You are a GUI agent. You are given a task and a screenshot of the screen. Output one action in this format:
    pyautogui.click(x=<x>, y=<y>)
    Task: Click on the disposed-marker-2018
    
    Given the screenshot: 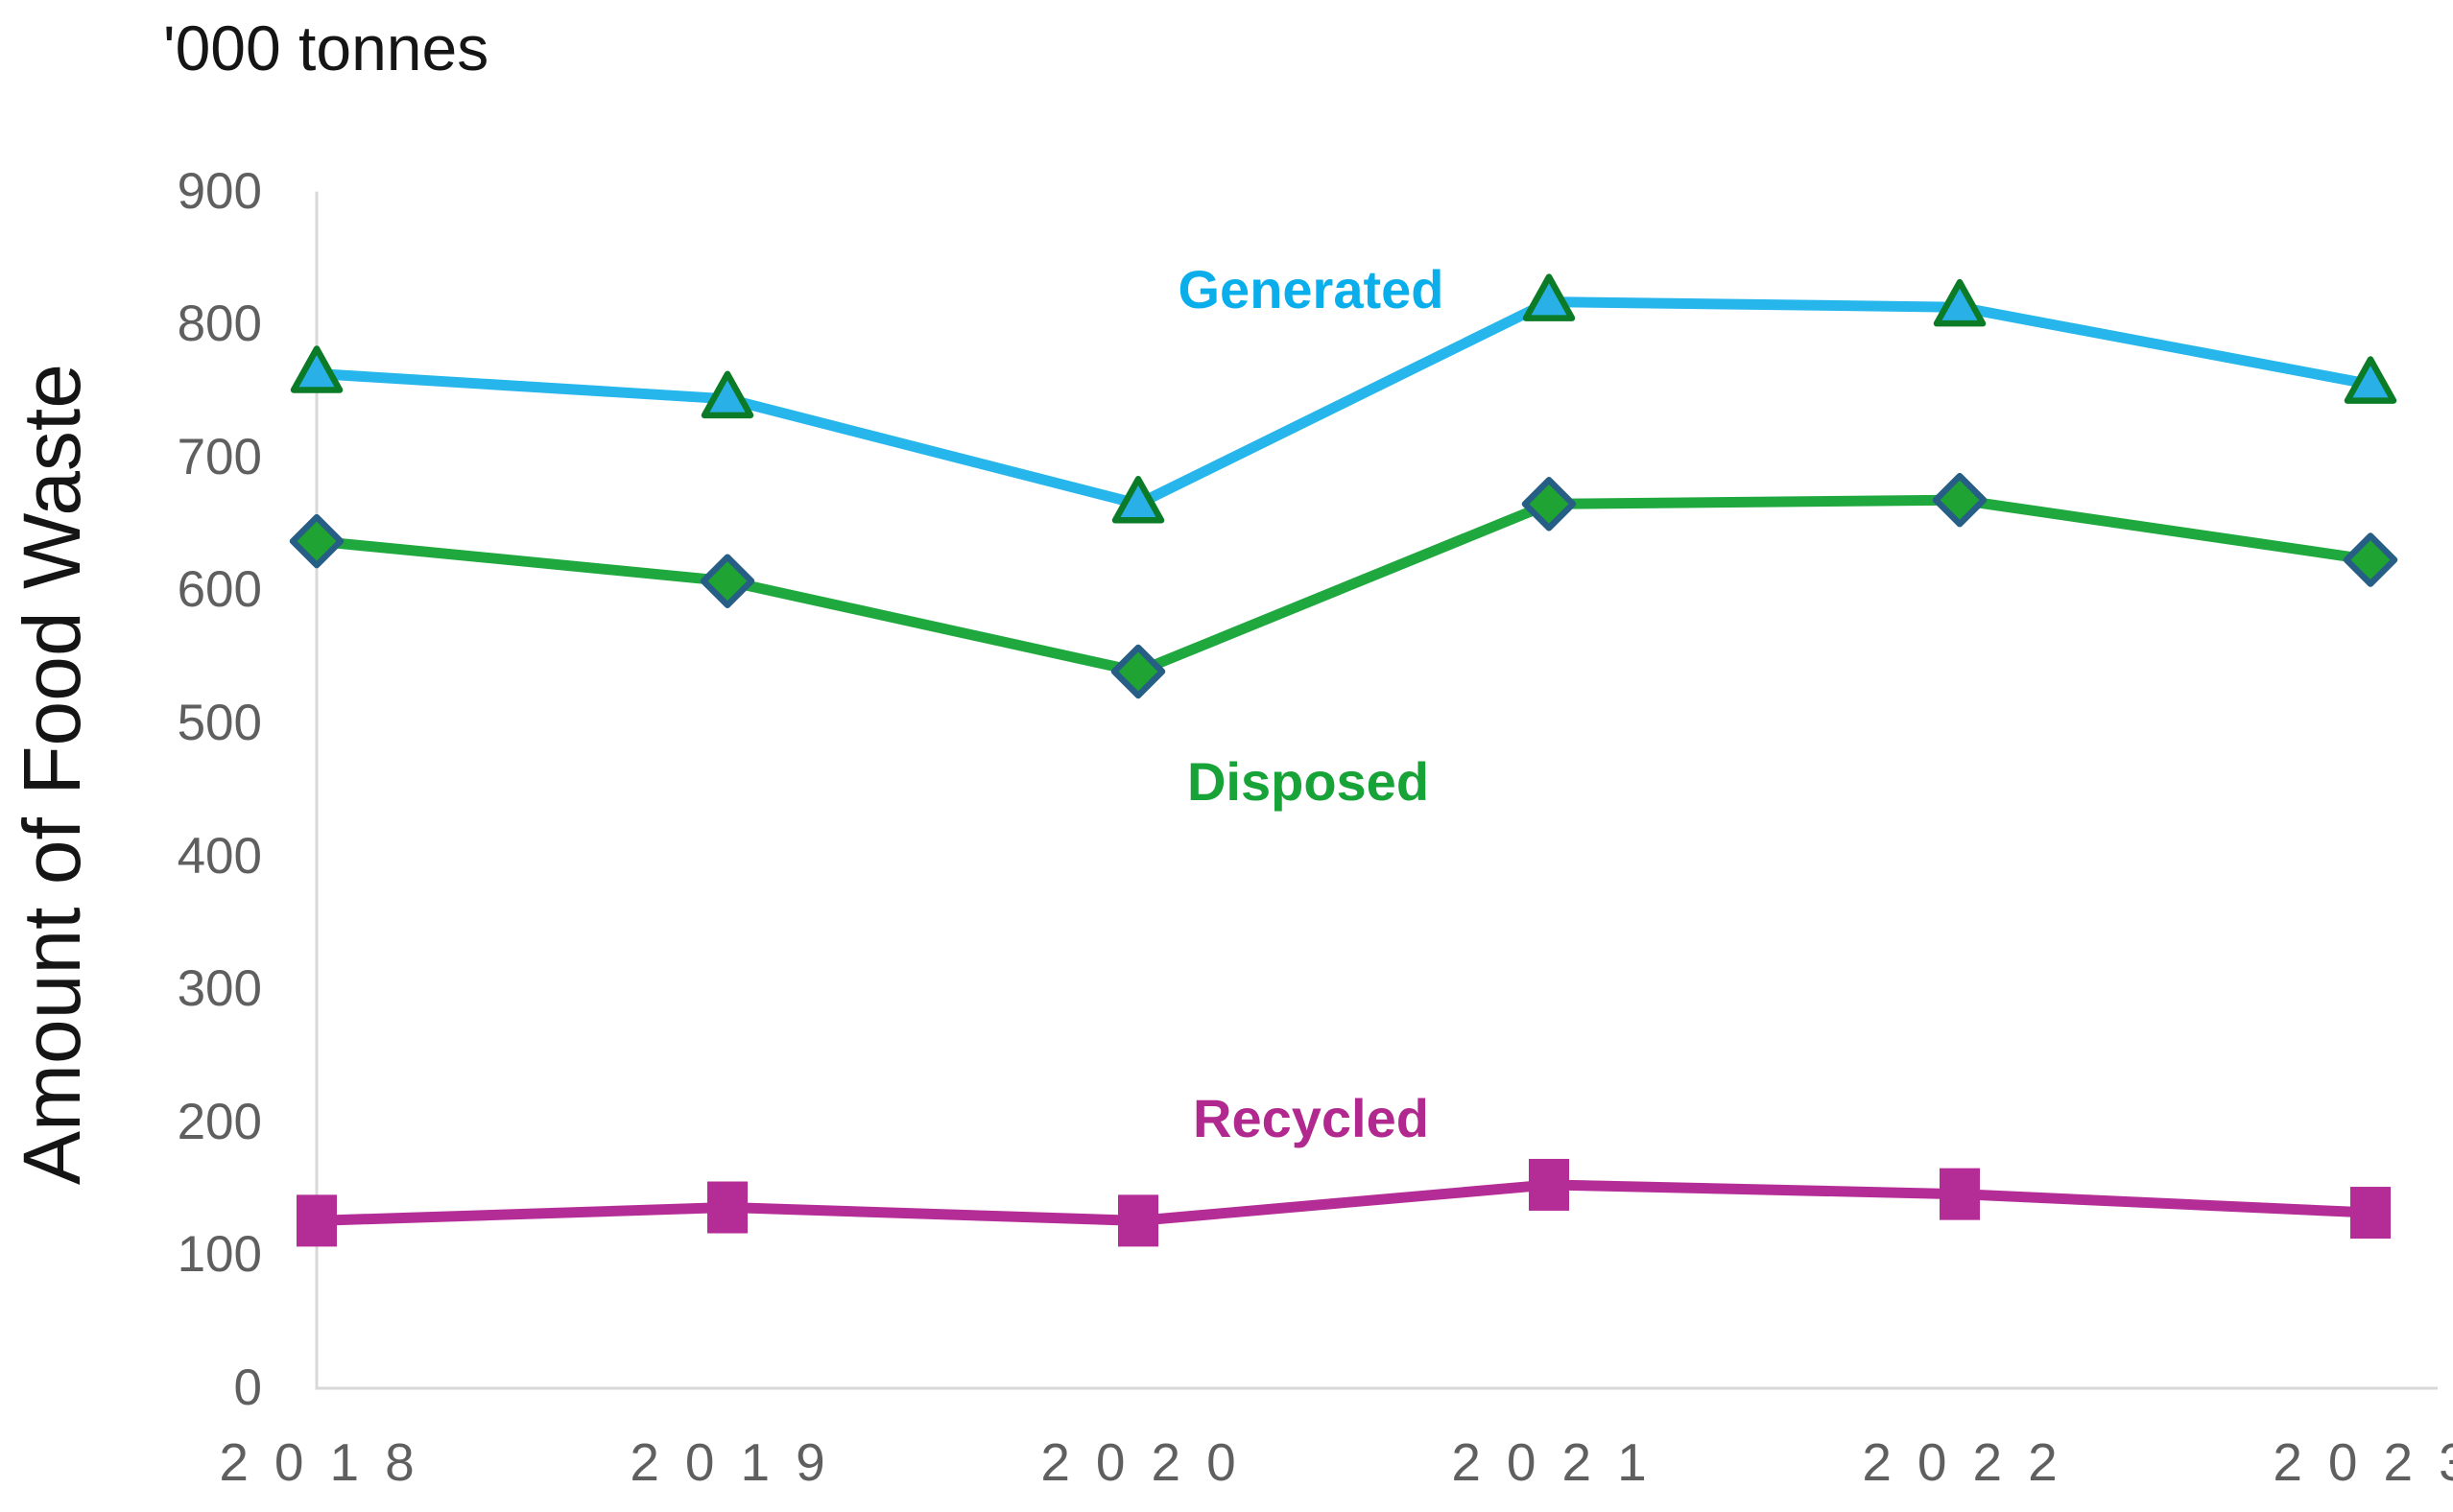 What is the action you would take?
    pyautogui.click(x=317, y=541)
    